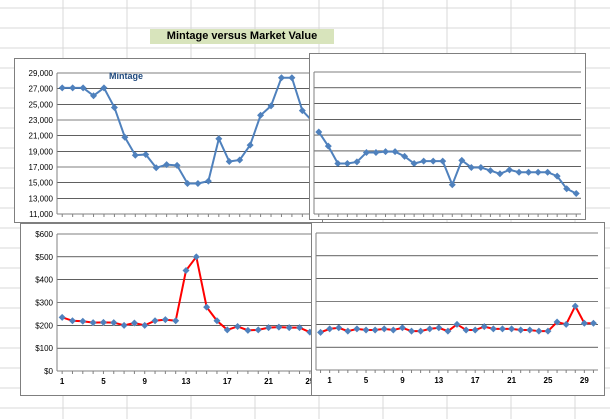 This screenshot has height=419, width=610. I want to click on y-tick-label: $200, so click(44, 325).